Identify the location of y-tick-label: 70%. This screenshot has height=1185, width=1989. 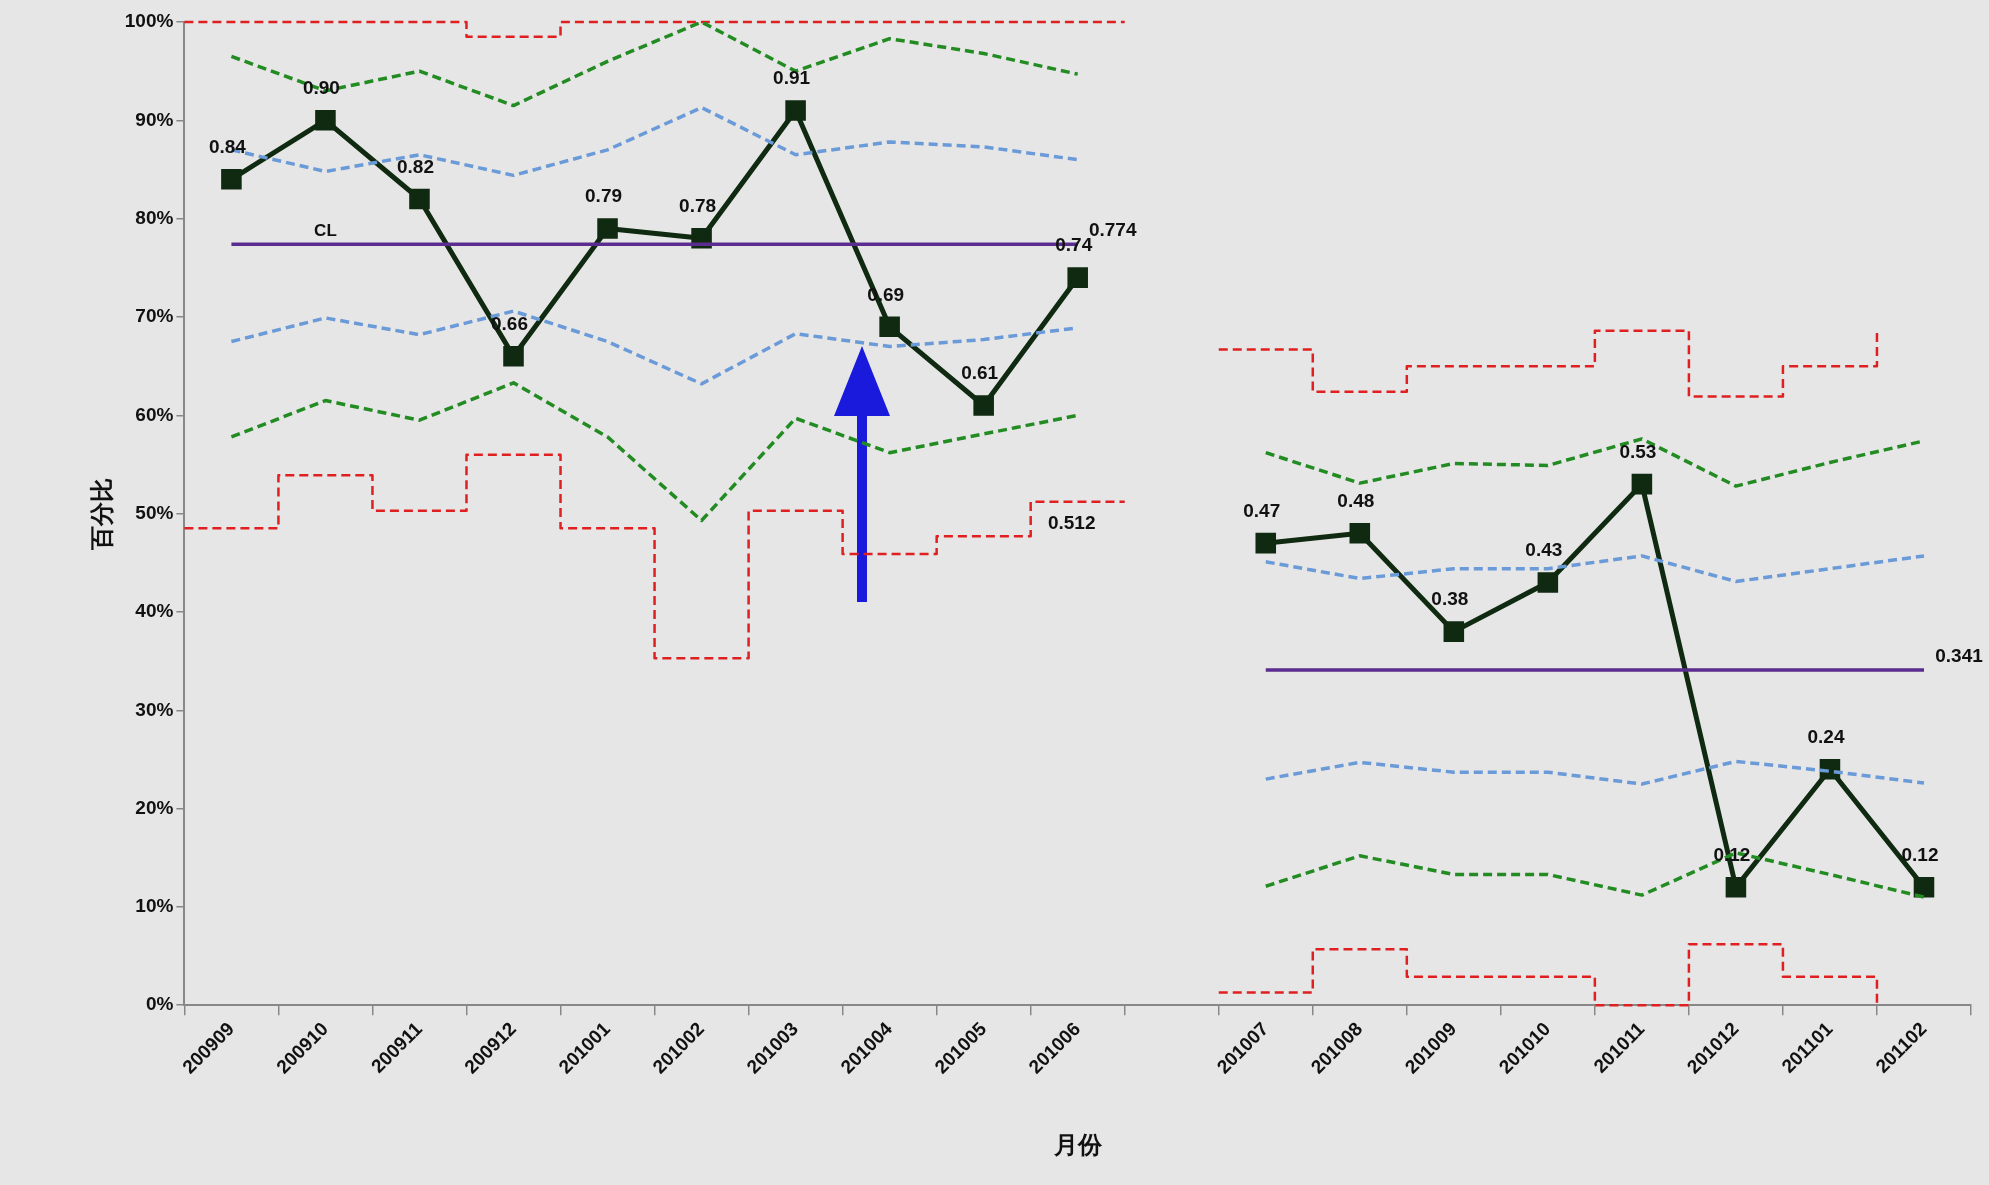
(154, 316).